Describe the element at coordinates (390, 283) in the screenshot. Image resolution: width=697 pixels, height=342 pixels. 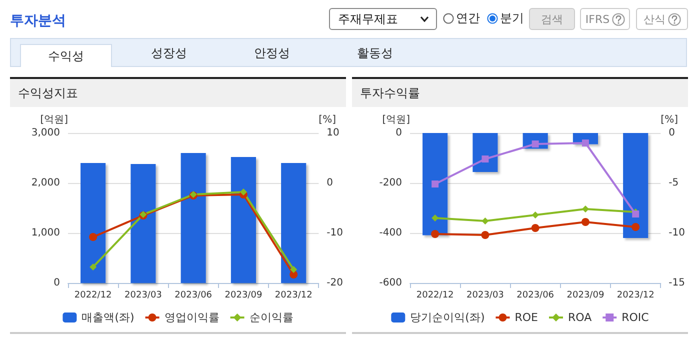
I see `y-tick-label: -600` at that location.